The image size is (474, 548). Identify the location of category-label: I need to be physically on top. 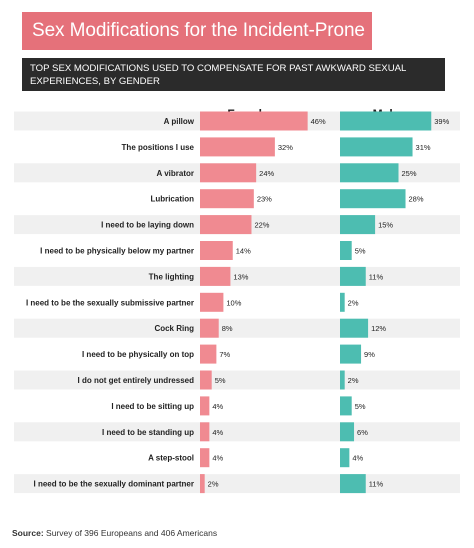
(138, 354).